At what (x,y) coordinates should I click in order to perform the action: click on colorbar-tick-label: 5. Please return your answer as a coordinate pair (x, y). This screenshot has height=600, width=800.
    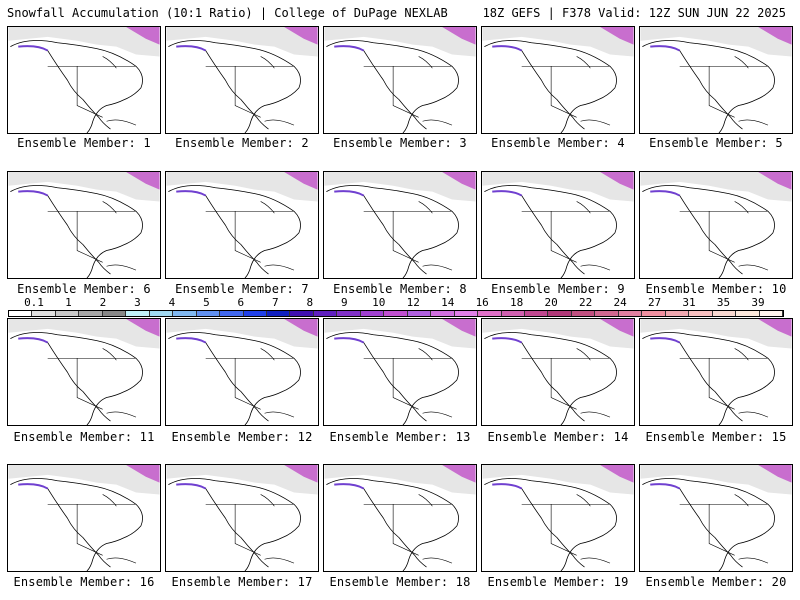
    Looking at the image, I should click on (206, 302).